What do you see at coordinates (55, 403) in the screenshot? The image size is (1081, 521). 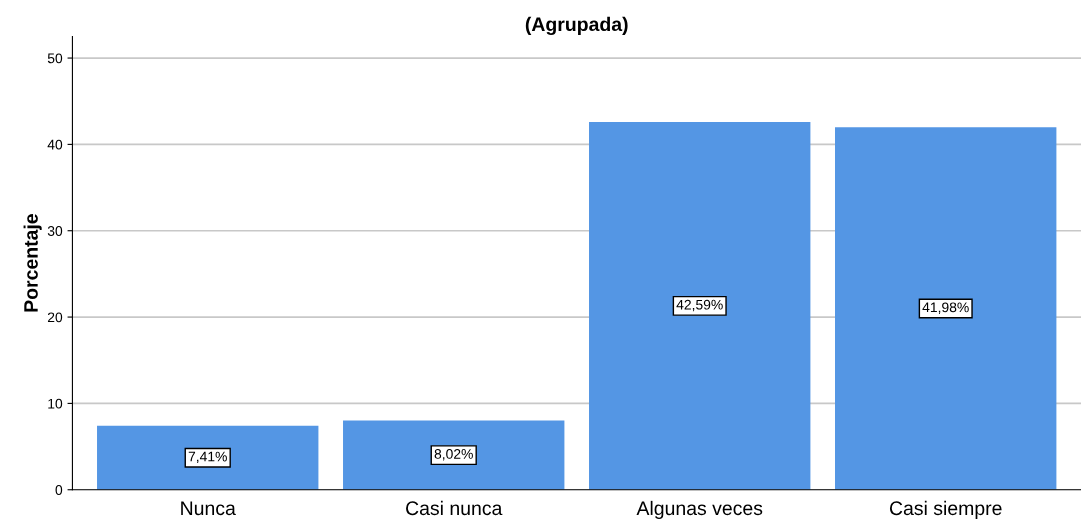 I see `y-tick-label: 10` at bounding box center [55, 403].